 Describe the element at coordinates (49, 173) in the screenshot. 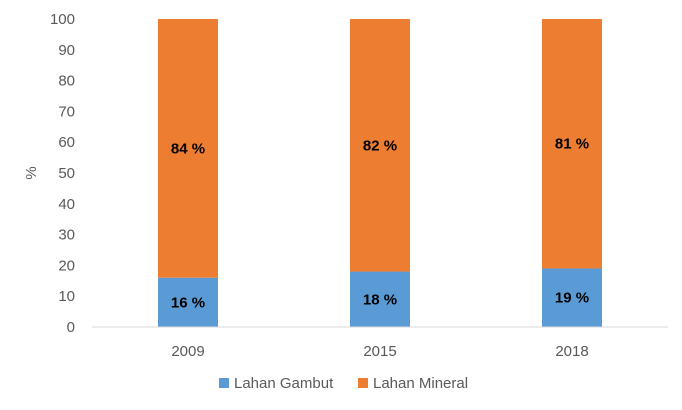

I see `y-axis: 0 10 20 30 40 50 60 70 80 90 100%` at that location.